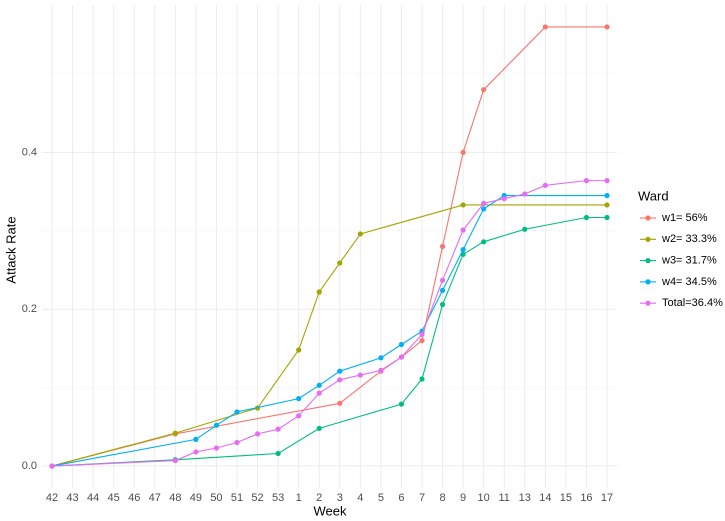 Image resolution: width=725 pixels, height=521 pixels. Describe the element at coordinates (134, 498) in the screenshot. I see `x-tick-label: 46` at that location.